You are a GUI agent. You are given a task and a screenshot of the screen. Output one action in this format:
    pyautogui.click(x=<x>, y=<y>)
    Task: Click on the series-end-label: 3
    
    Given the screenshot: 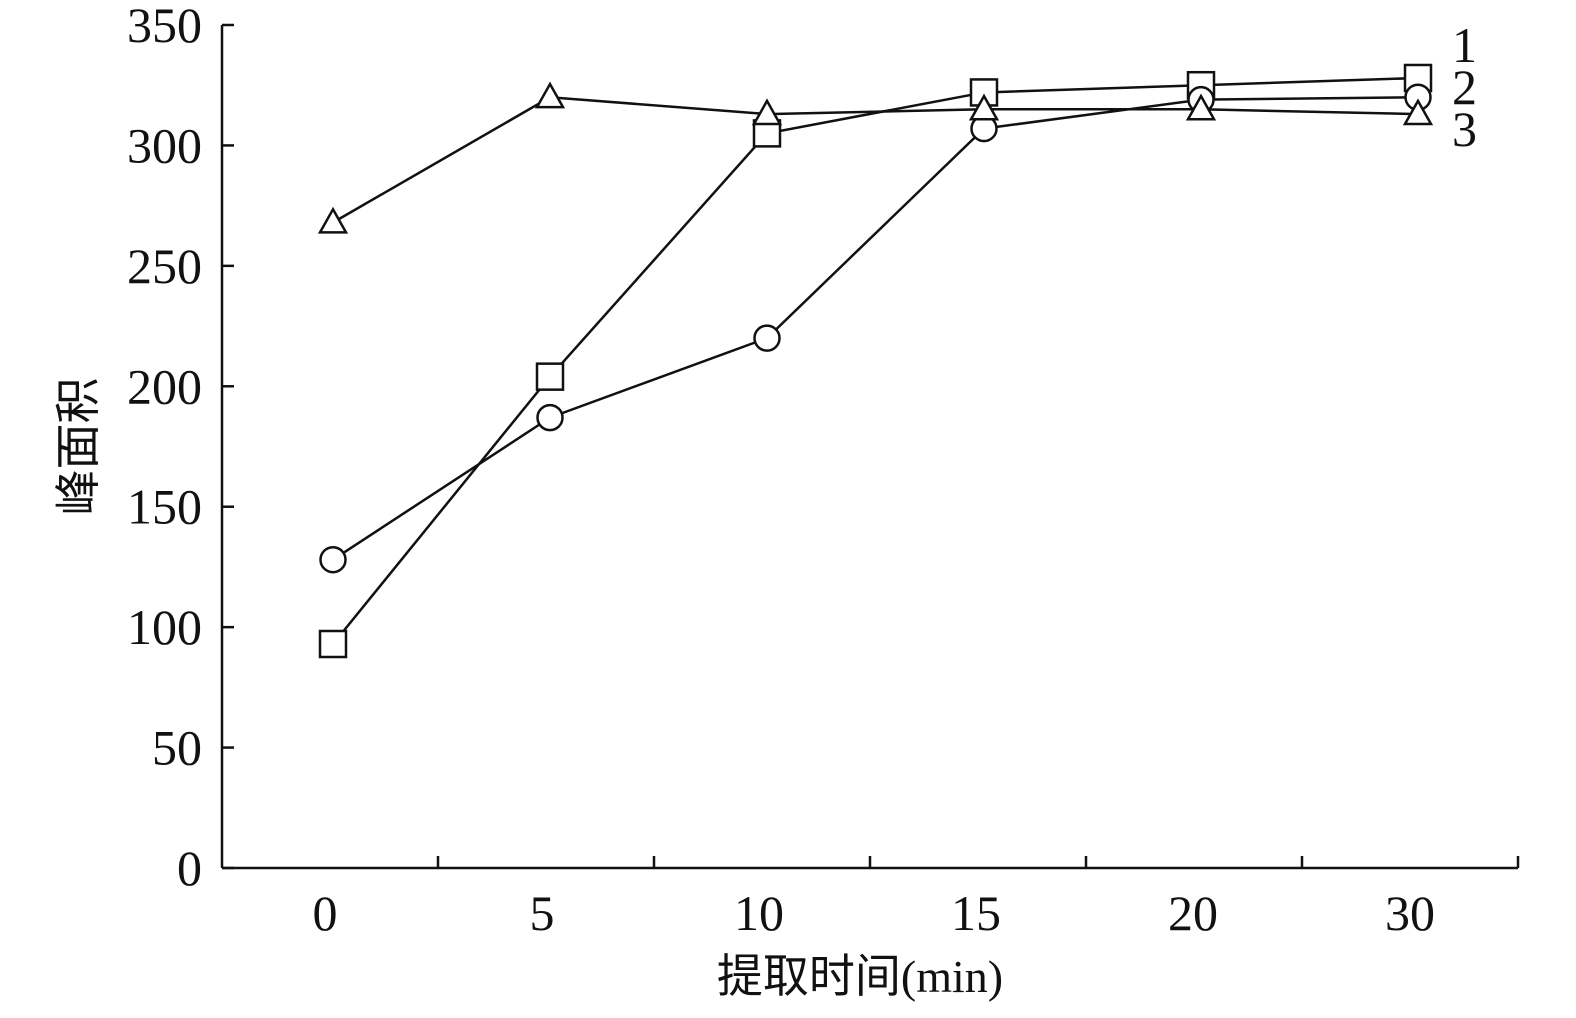 What is the action you would take?
    pyautogui.click(x=1464, y=129)
    